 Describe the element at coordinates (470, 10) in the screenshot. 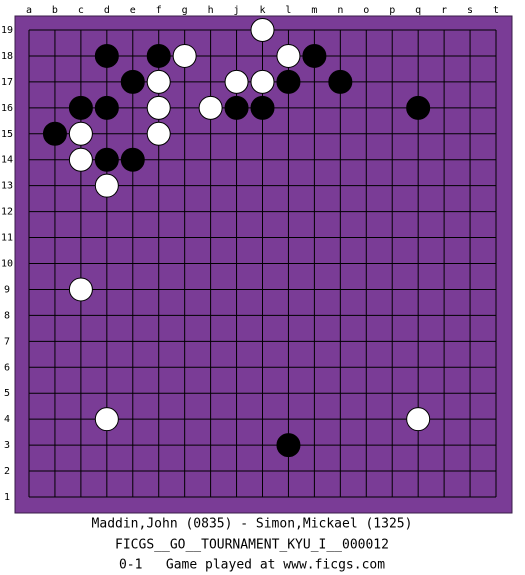

I see `column-label: s` at that location.